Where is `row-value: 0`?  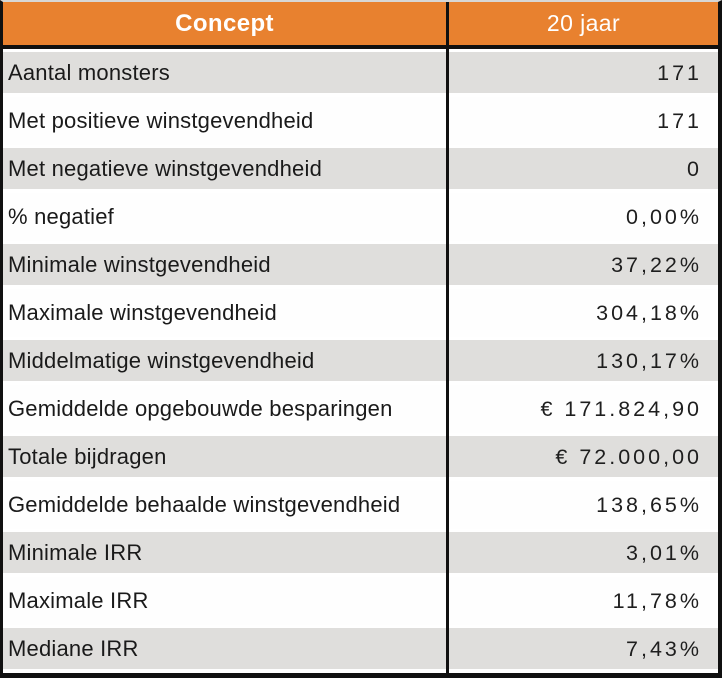
row-value: 0 is located at coordinates (582, 169).